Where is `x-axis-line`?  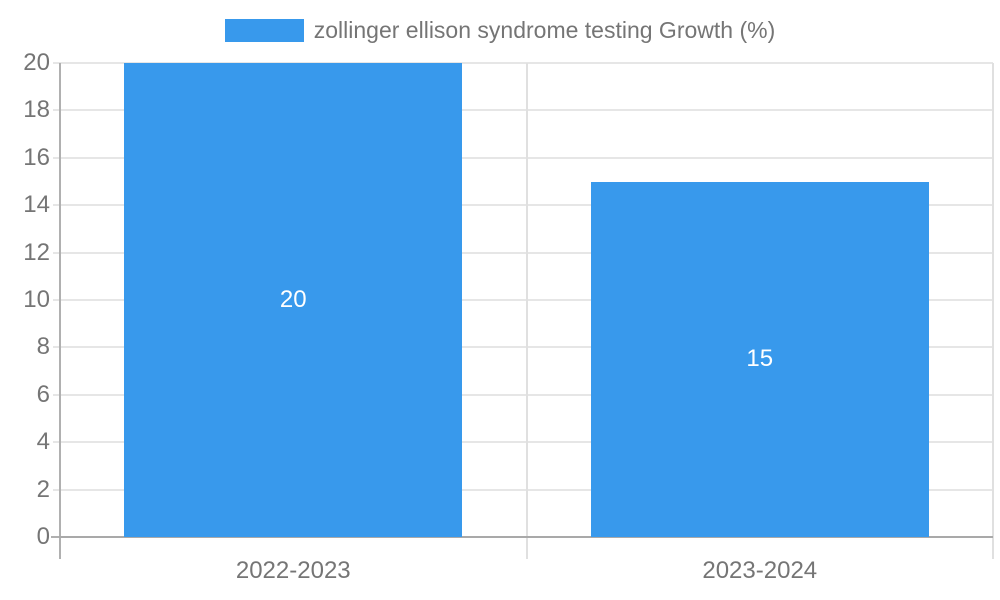
x-axis-line is located at coordinates (526, 537).